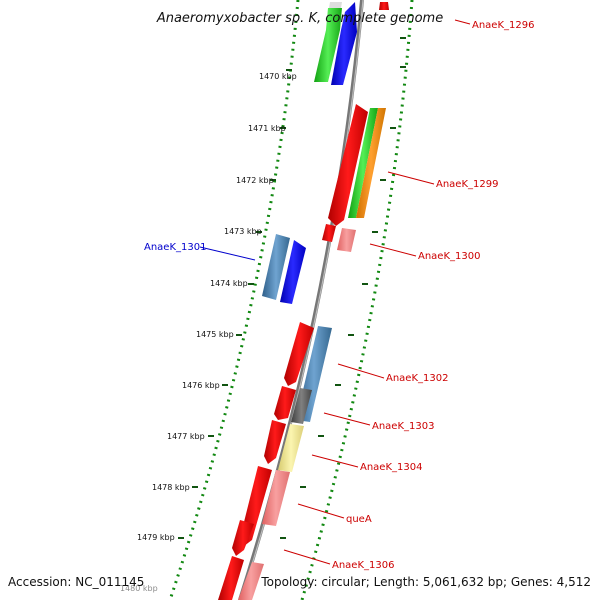 Image resolution: width=600 pixels, height=600 pixels. Describe the element at coordinates (417, 378) in the screenshot. I see `label-anaek-1302: AnaeK_1302` at that location.